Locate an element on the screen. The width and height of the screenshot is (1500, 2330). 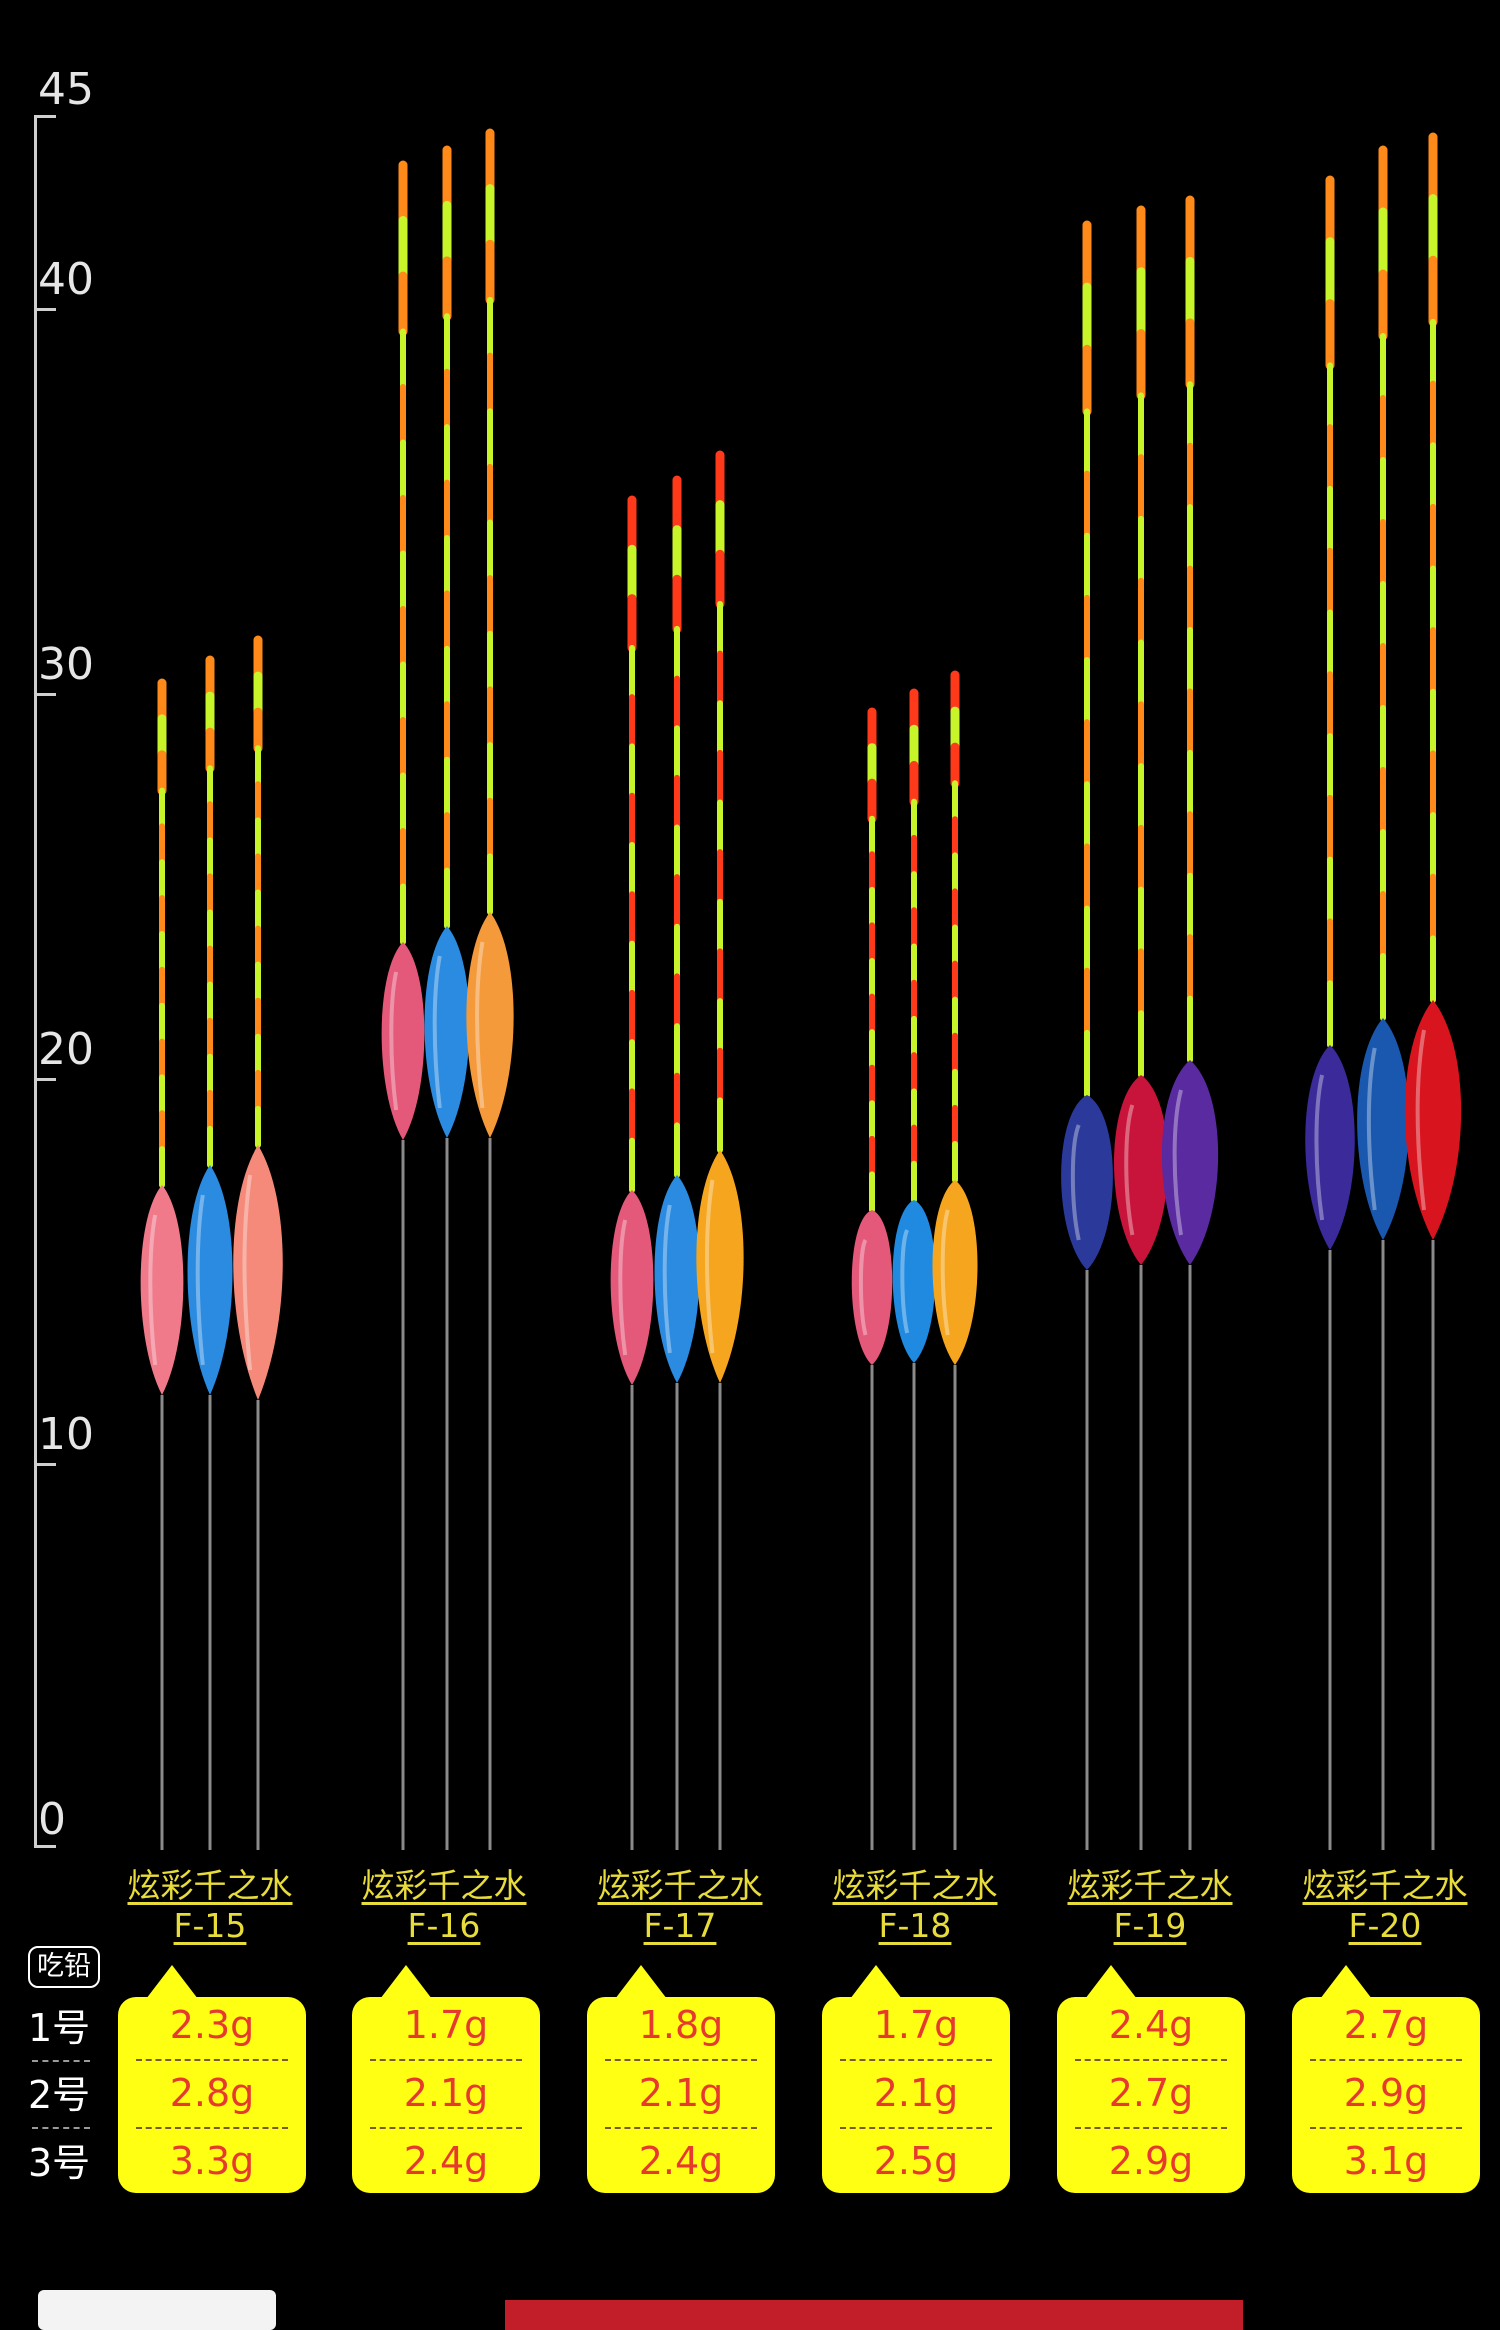
weight-3: 2.9g is located at coordinates (1151, 2161).